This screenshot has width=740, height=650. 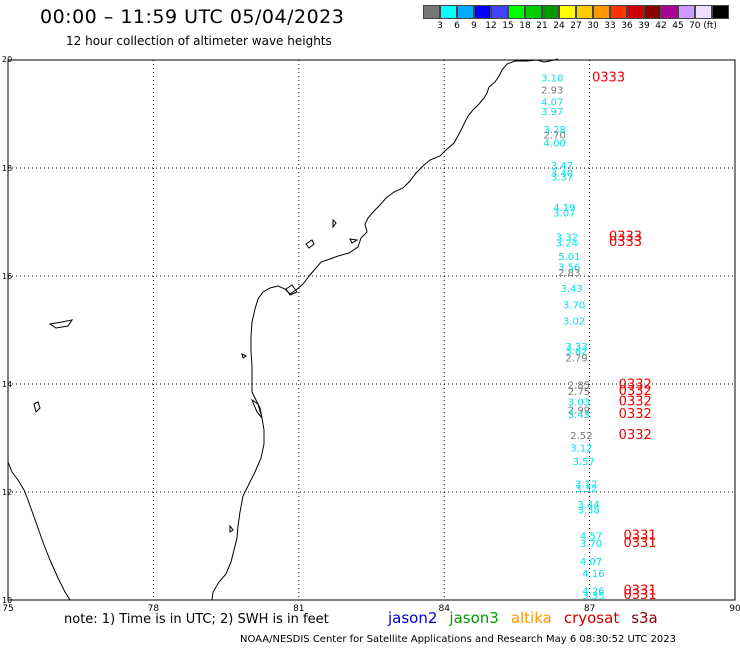 I want to click on color-scale-label: 6, so click(x=457, y=26).